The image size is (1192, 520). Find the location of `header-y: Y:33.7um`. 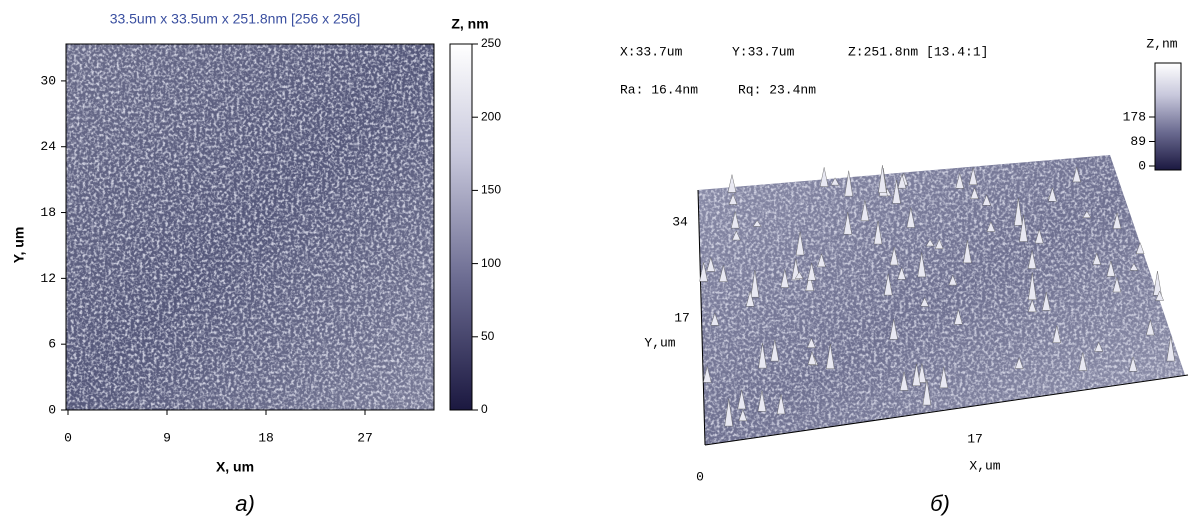

header-y: Y:33.7um is located at coordinates (763, 51).